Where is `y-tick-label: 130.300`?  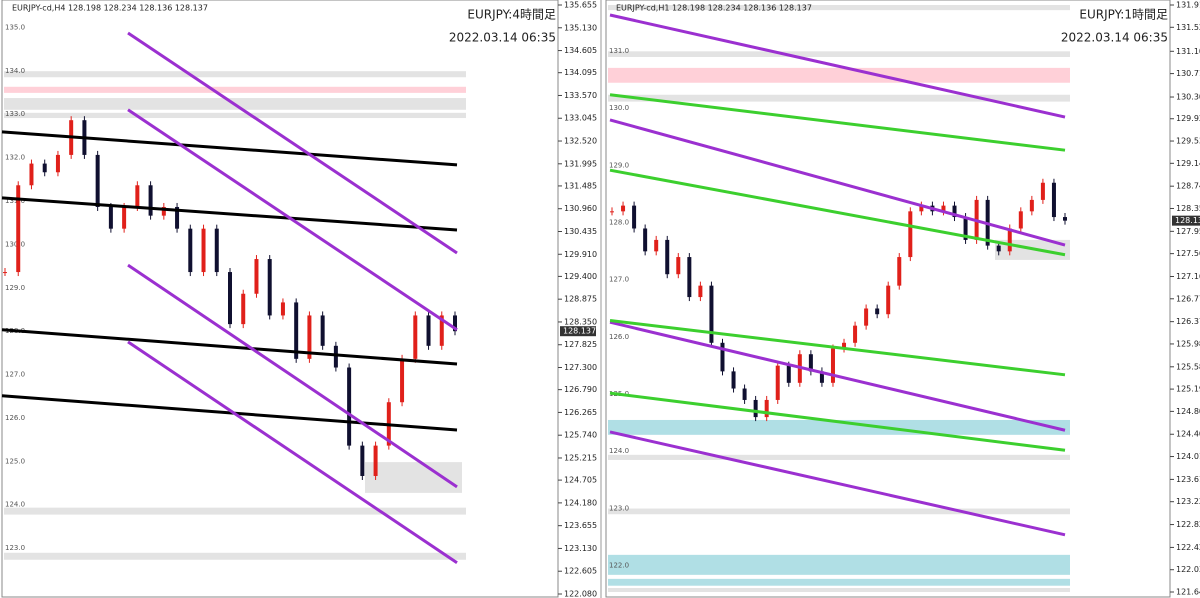
y-tick-label: 130.300 is located at coordinates (1188, 97).